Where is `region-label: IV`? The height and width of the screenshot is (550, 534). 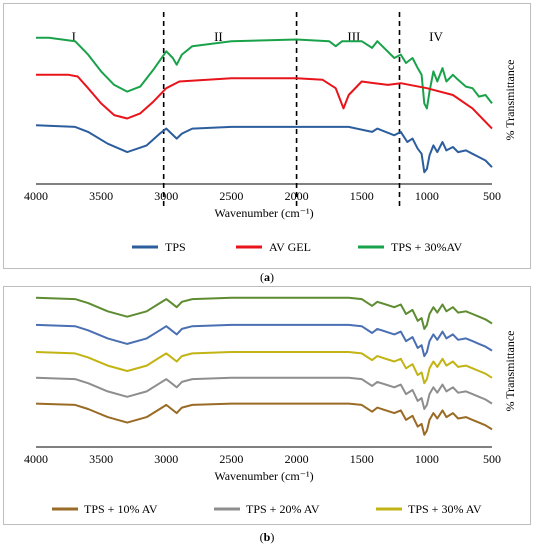 region-label: IV is located at coordinates (436, 36).